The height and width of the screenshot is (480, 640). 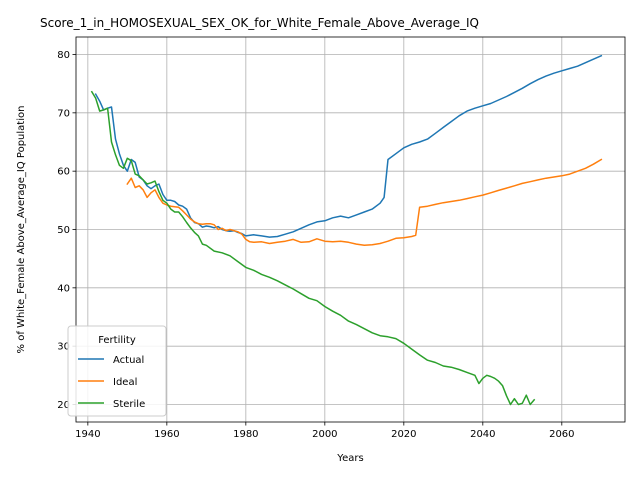 What do you see at coordinates (63, 347) in the screenshot?
I see `y-tick-label: 30` at bounding box center [63, 347].